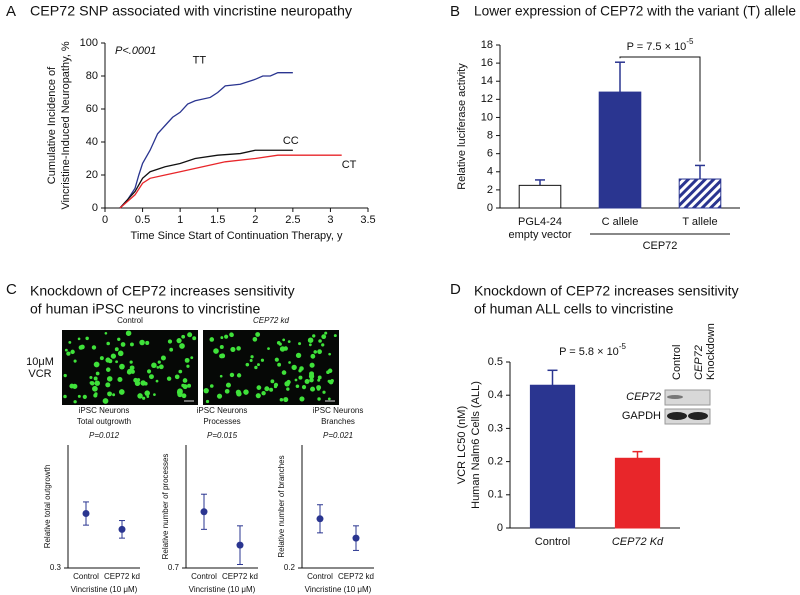 This screenshot has width=800, height=595. Describe the element at coordinates (39, 374) in the screenshot. I see `row-label: VCR` at that location.